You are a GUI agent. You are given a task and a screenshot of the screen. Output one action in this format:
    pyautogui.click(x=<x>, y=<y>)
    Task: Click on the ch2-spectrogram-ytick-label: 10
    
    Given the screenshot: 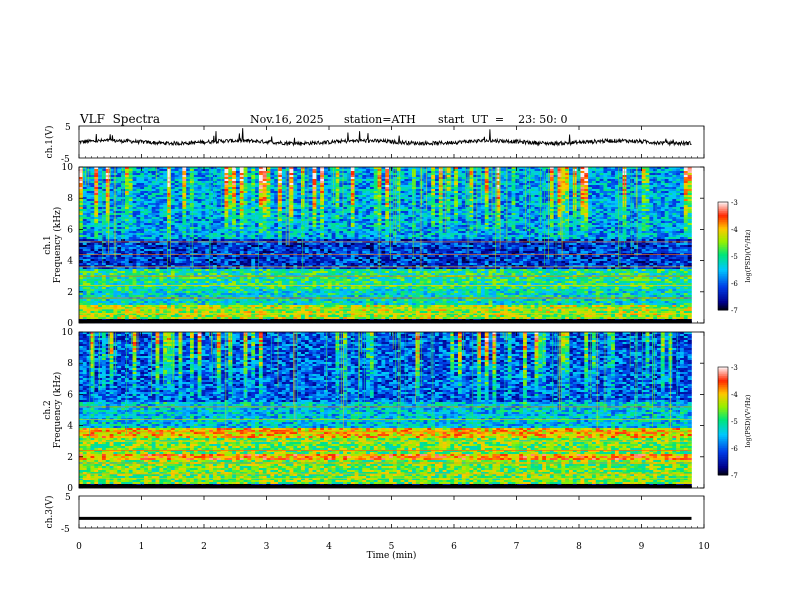 What is the action you would take?
    pyautogui.click(x=68, y=333)
    